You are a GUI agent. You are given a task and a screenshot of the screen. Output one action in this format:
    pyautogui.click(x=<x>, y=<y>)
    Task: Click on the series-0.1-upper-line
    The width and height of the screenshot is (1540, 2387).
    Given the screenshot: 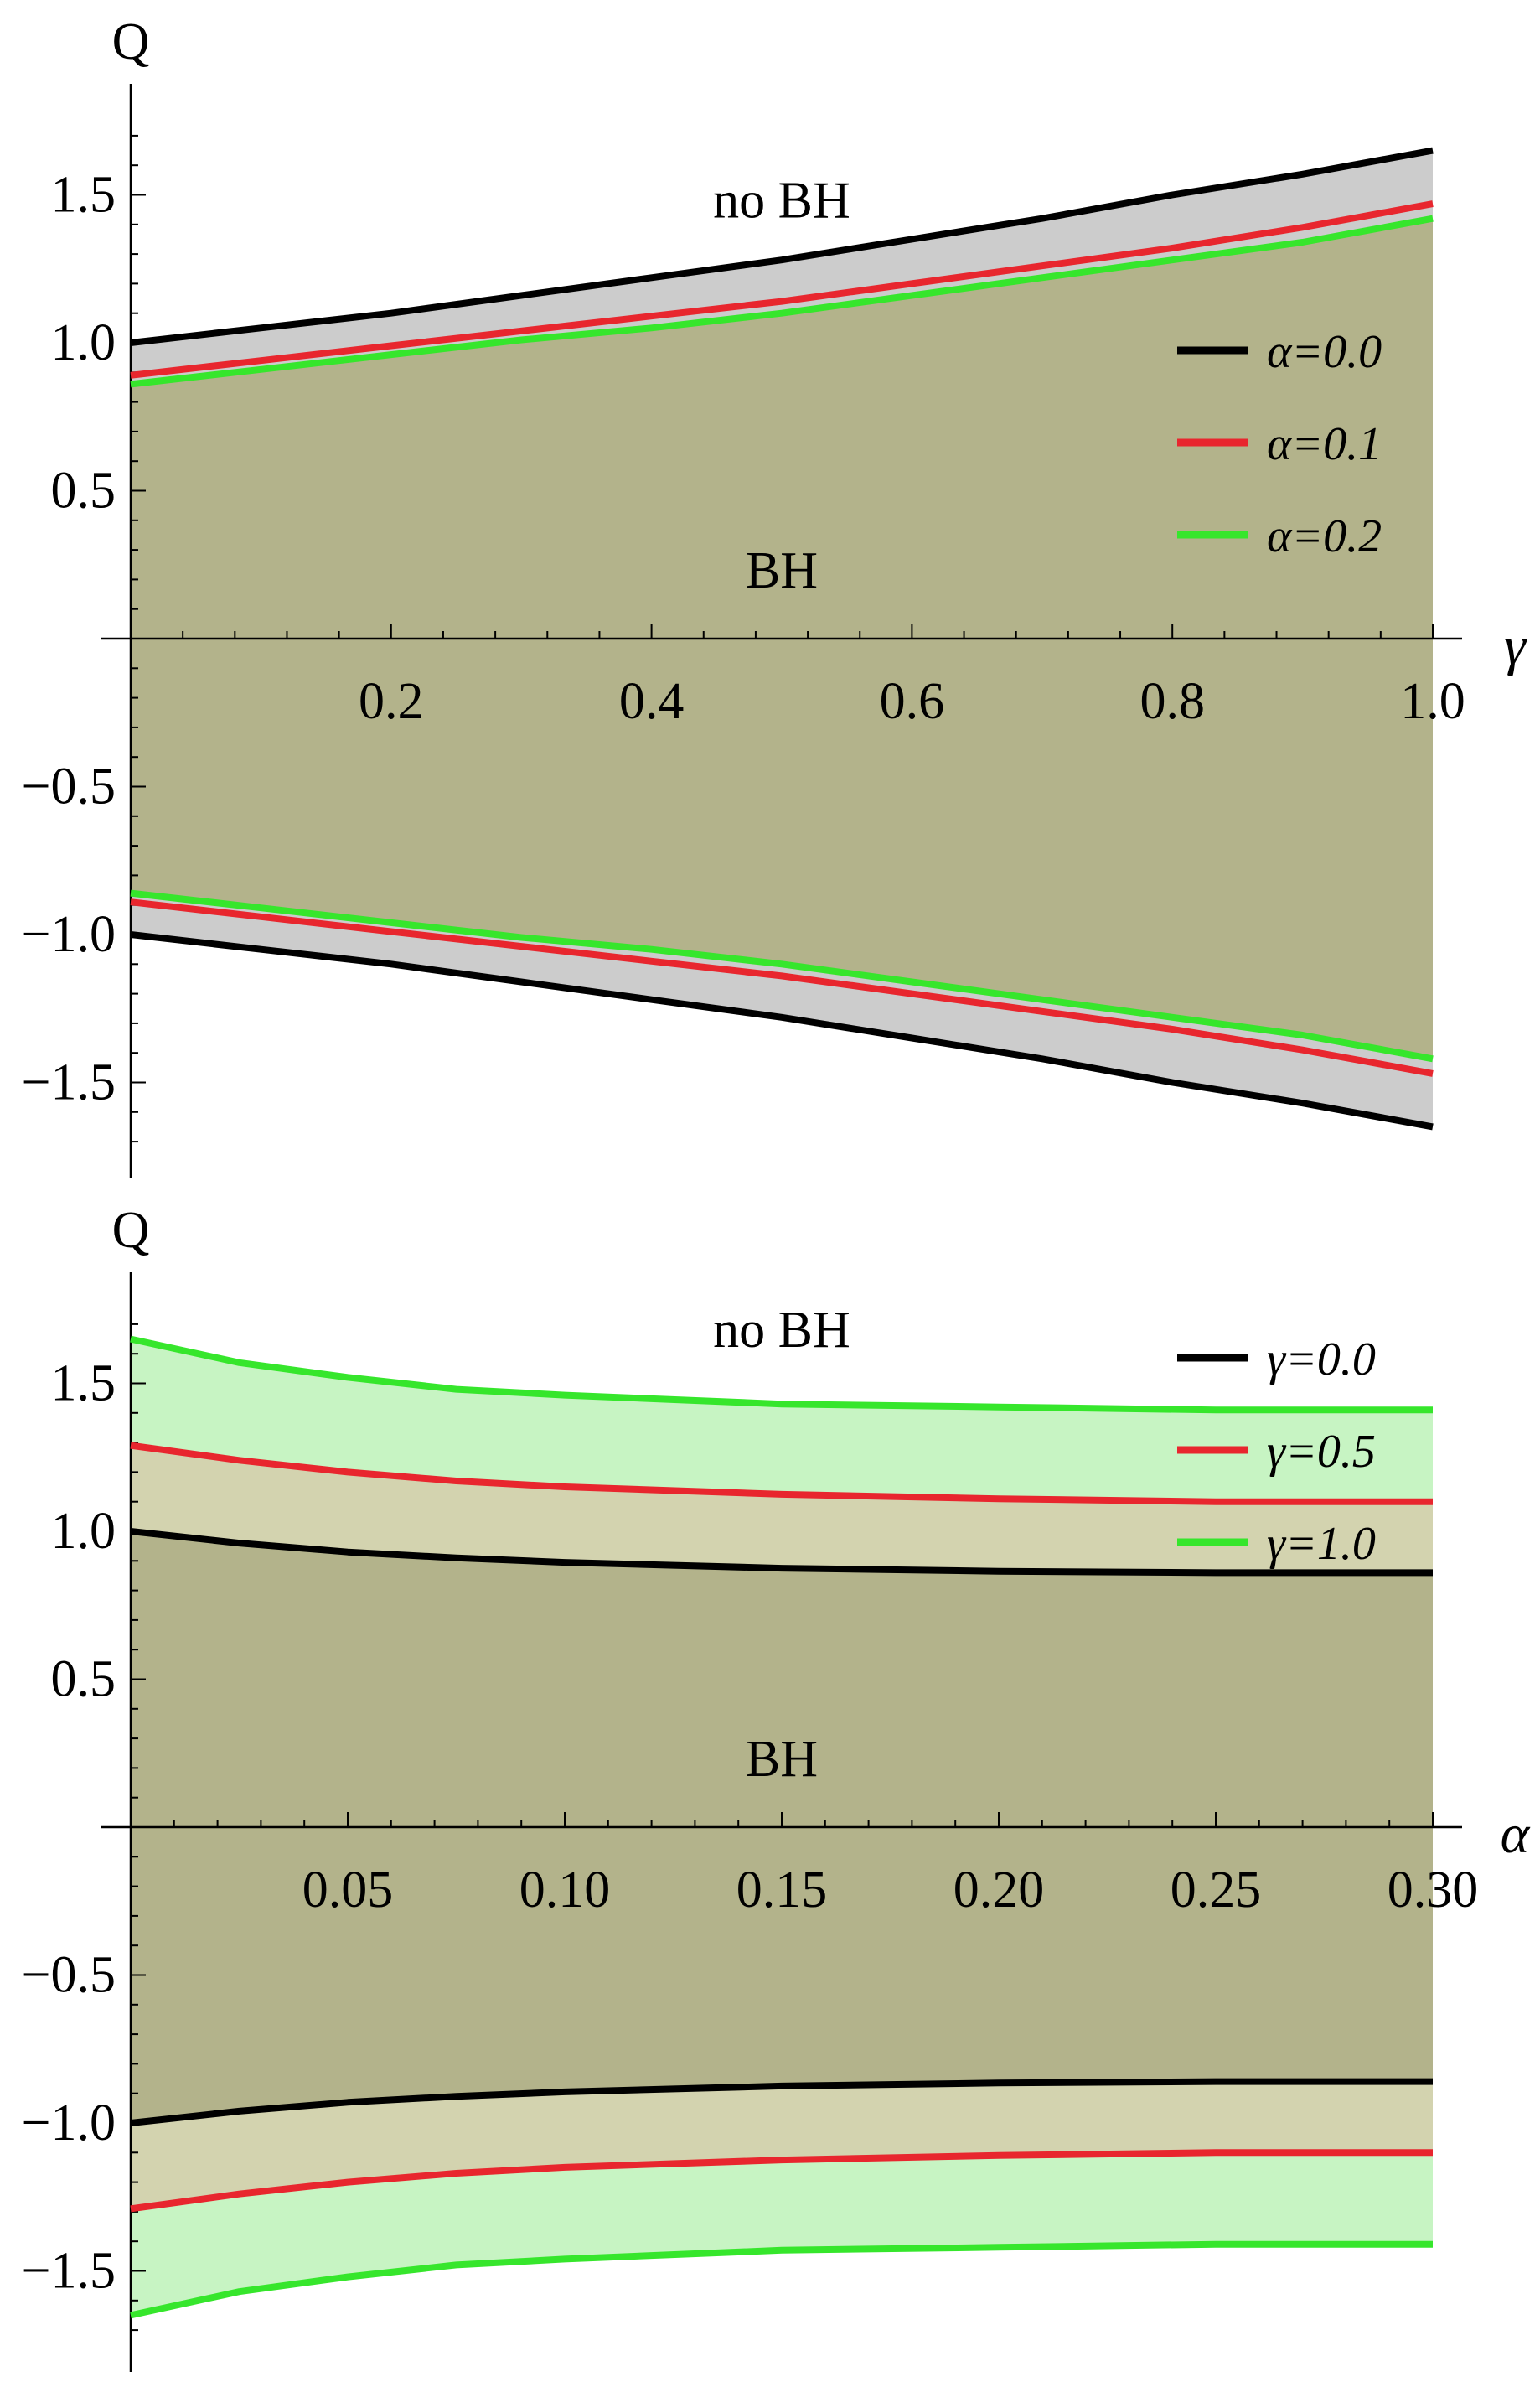 What is the action you would take?
    pyautogui.click(x=782, y=289)
    